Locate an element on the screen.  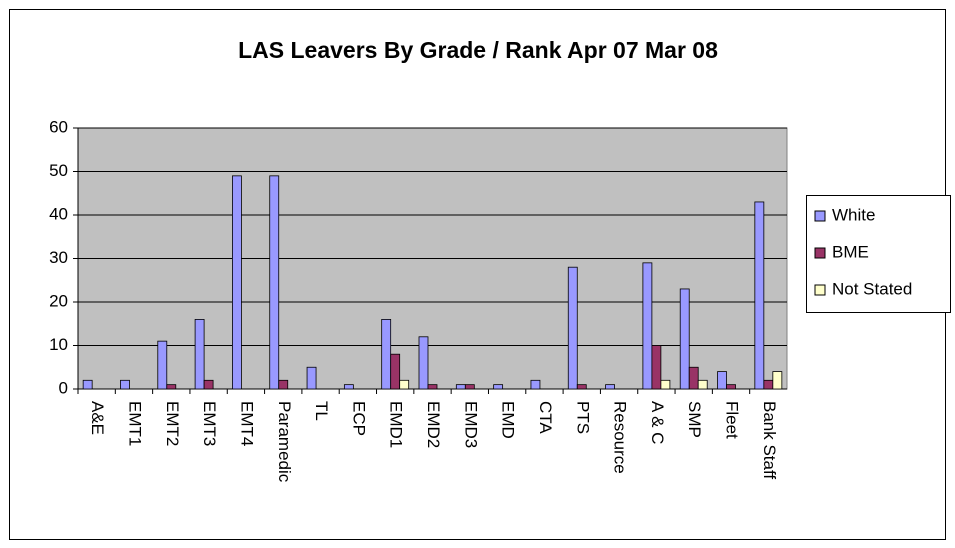
legend-label: Not Stated is located at coordinates (872, 288).